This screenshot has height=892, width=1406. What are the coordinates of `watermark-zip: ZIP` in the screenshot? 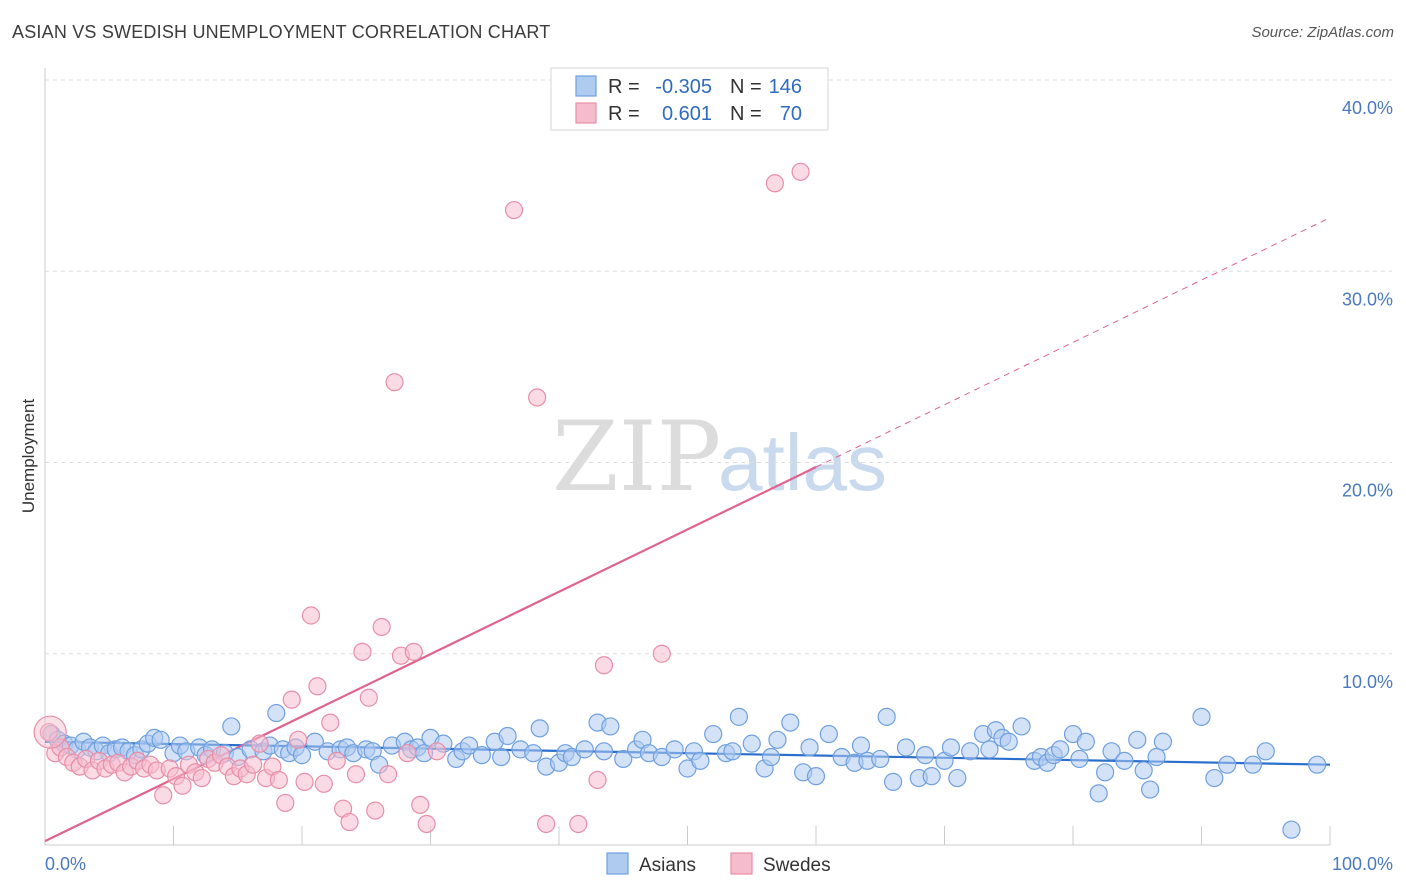 It's located at (636, 457).